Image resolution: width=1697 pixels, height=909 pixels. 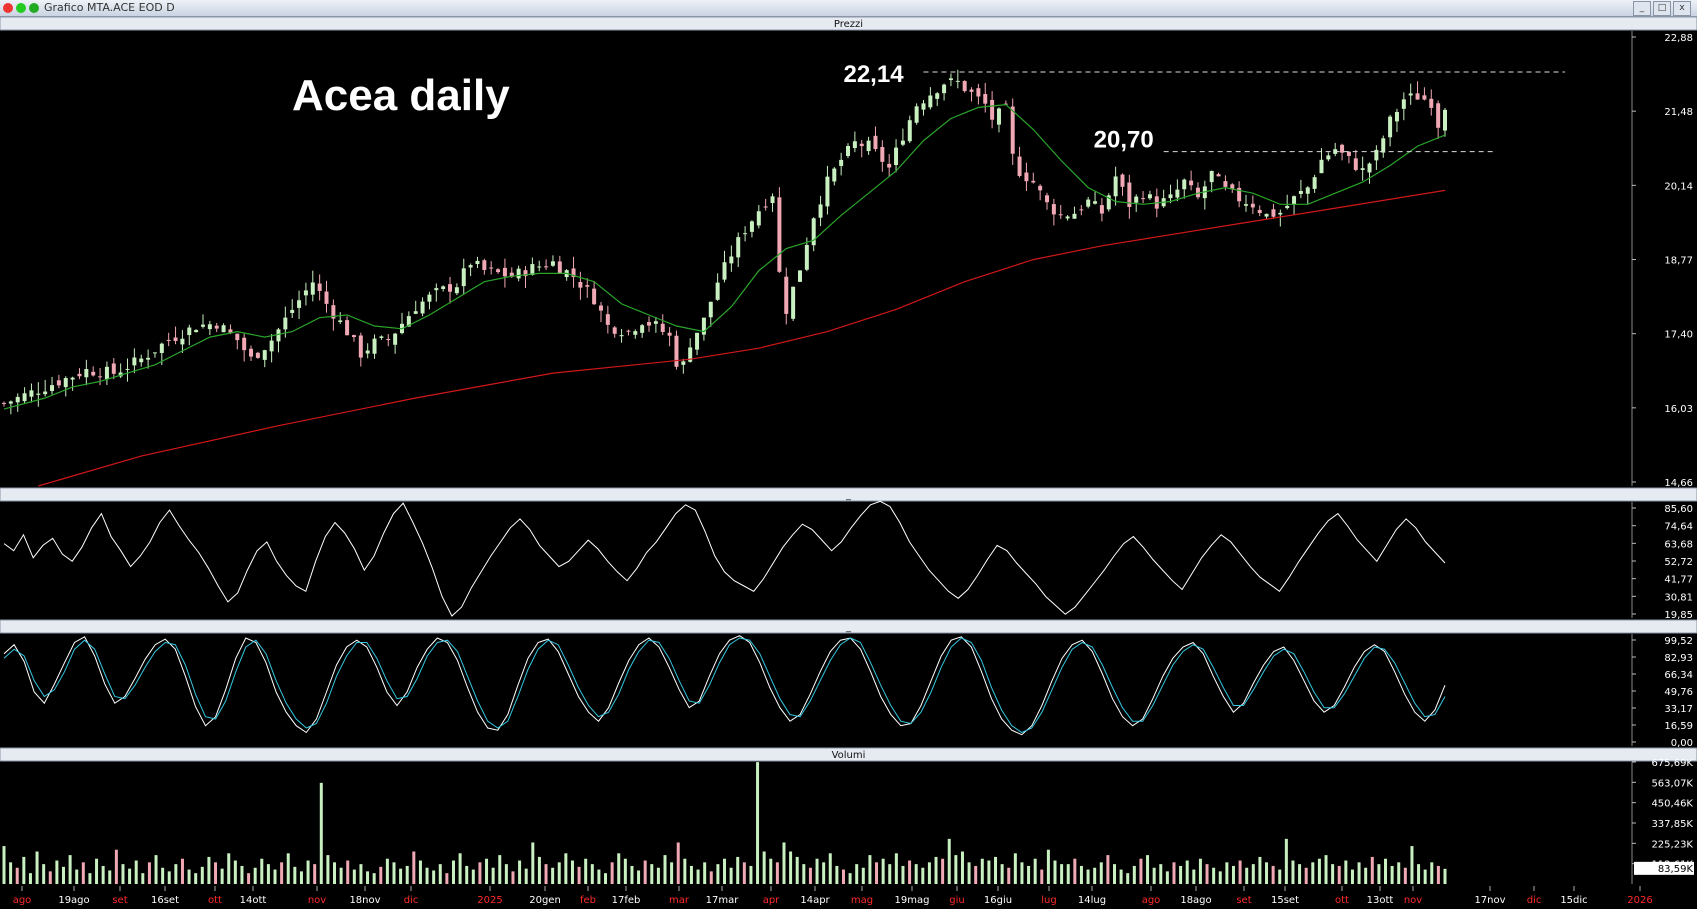 I want to click on panel-title-2: _, so click(x=848, y=627).